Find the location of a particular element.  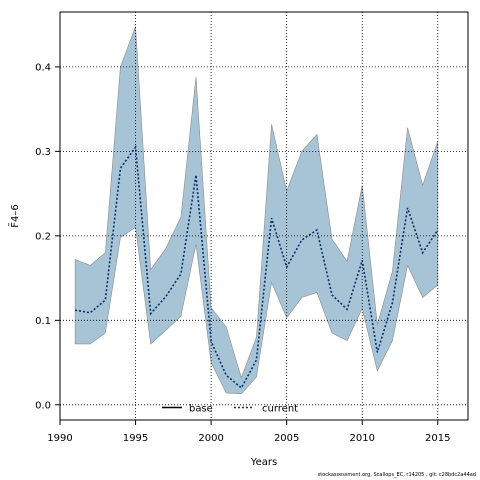

y-tick-label: 0.3 is located at coordinates (43, 152).